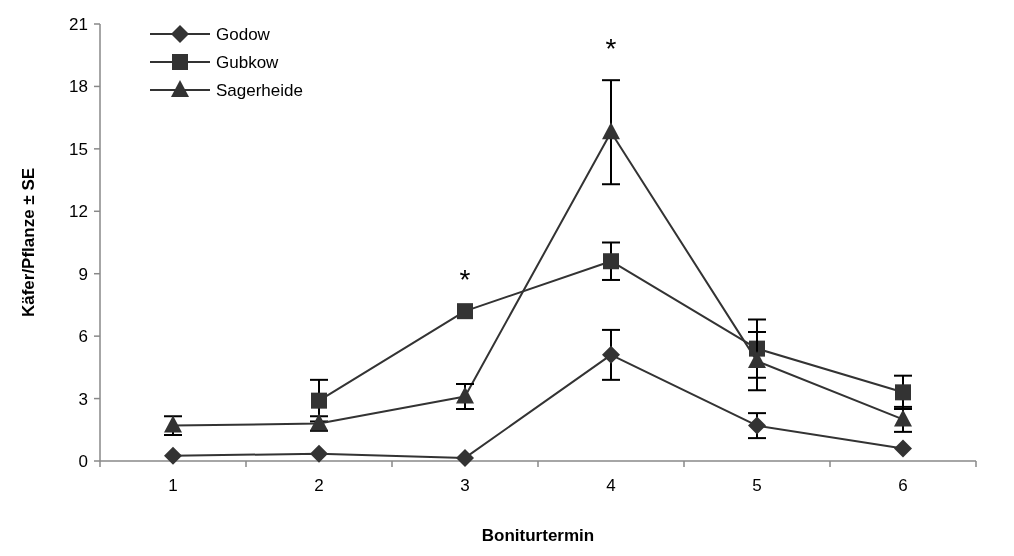 This screenshot has width=1014, height=556. What do you see at coordinates (248, 62) in the screenshot?
I see `legend-label: Gubkow` at bounding box center [248, 62].